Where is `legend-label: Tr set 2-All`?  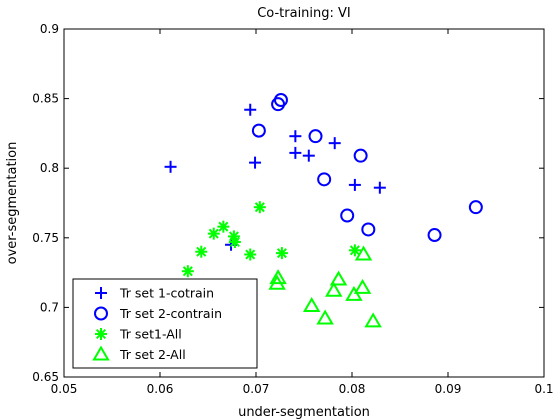
legend-label: Tr set 2-All is located at coordinates (152, 354).